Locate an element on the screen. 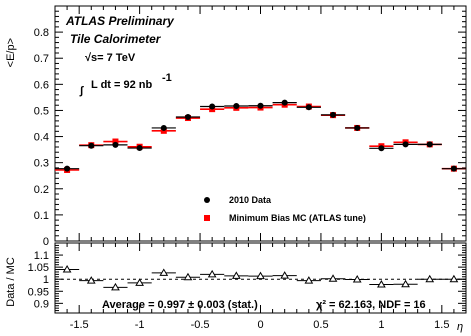  y-axis-title: <E/p> is located at coordinates (11, 52).